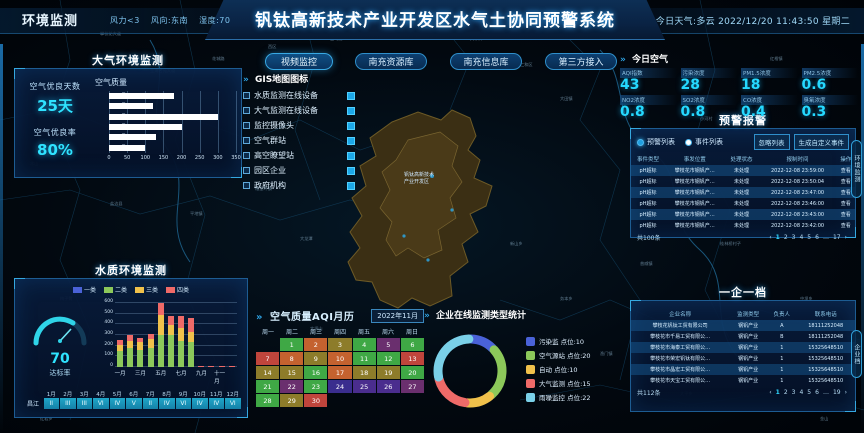 This screenshot has width=864, height=433. What do you see at coordinates (364, 372) in the screenshot?
I see `calendar-day-cell: 18` at bounding box center [364, 372].